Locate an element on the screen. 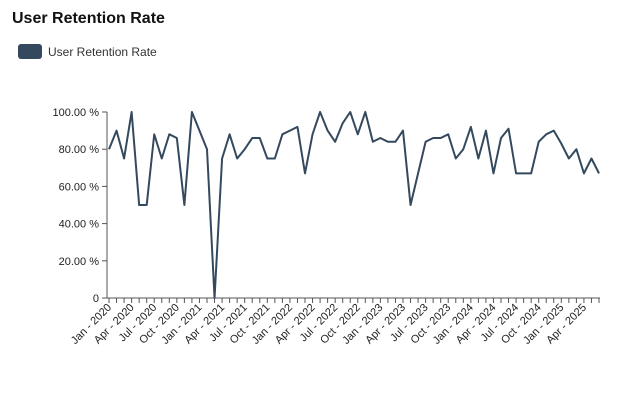  y-tick-label: 20.00 % is located at coordinates (79, 262).